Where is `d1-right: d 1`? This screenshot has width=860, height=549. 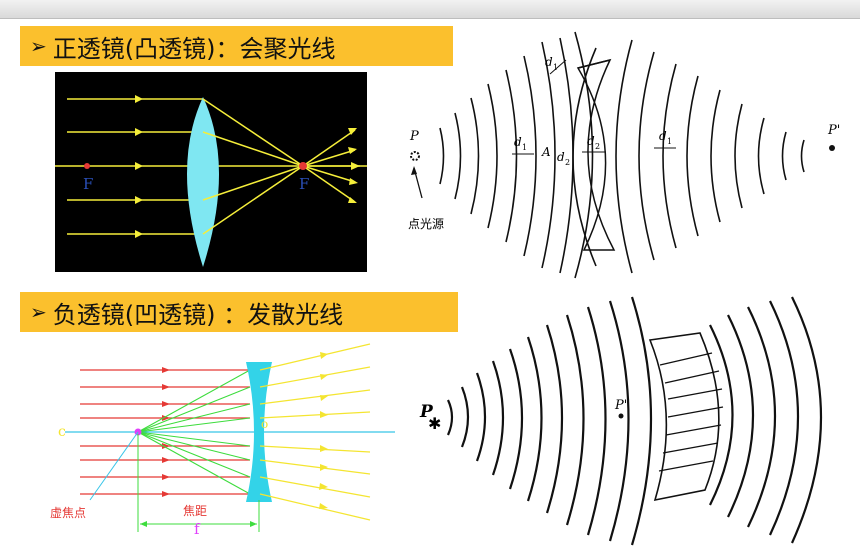 d1-right: d 1 is located at coordinates (665, 139).